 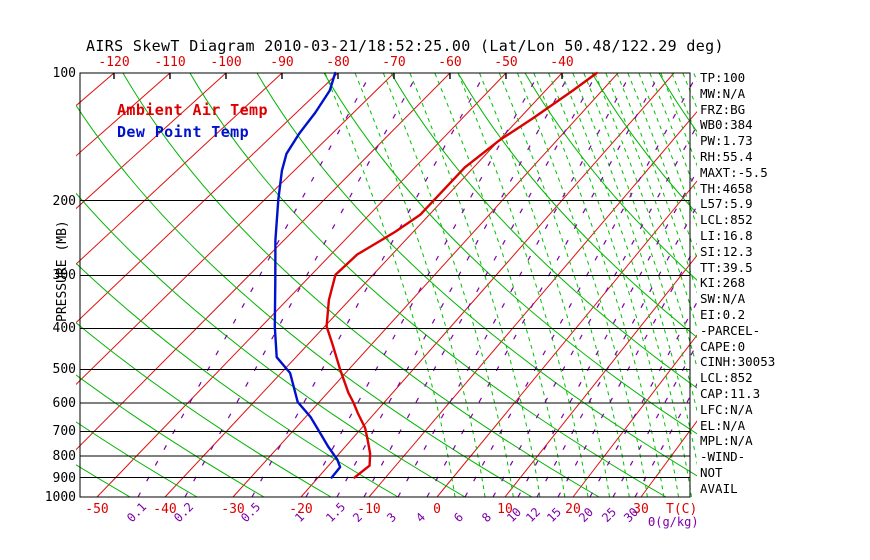 I want to click on stats-line: -WIND-, so click(x=723, y=457).